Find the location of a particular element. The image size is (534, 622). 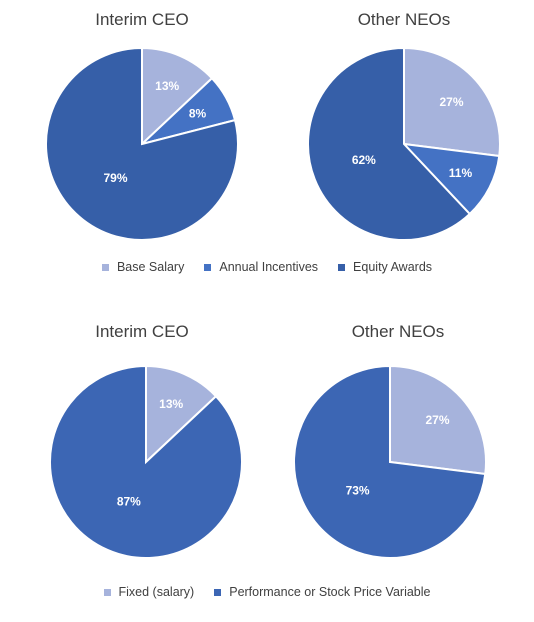

legend-item-annual-incentives: Annual Incentives is located at coordinates (261, 267).